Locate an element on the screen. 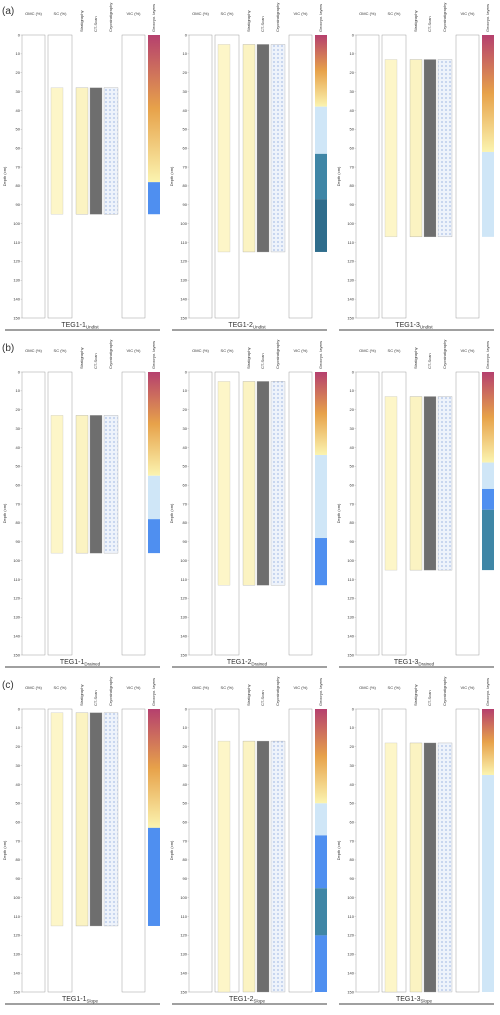 The image size is (500, 1015). y-tick-label: 150 is located at coordinates (350, 991).